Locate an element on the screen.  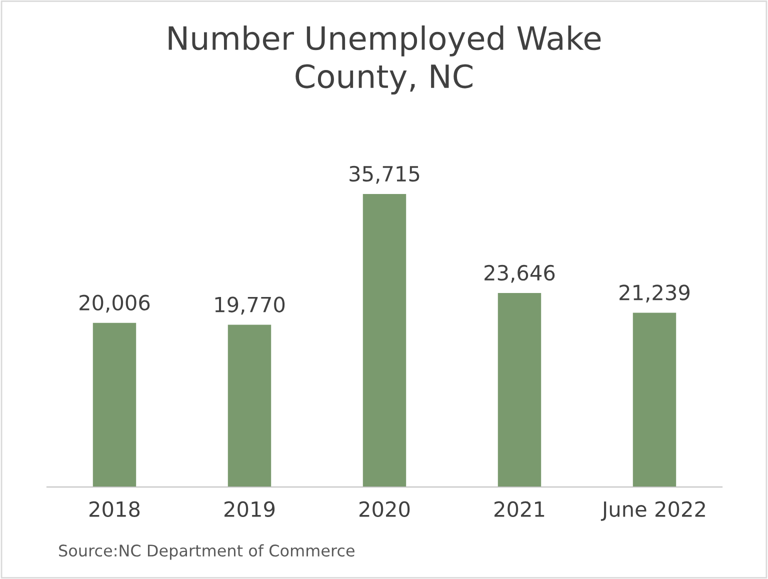
x-tick-label: June 2022 is located at coordinates (652, 511).